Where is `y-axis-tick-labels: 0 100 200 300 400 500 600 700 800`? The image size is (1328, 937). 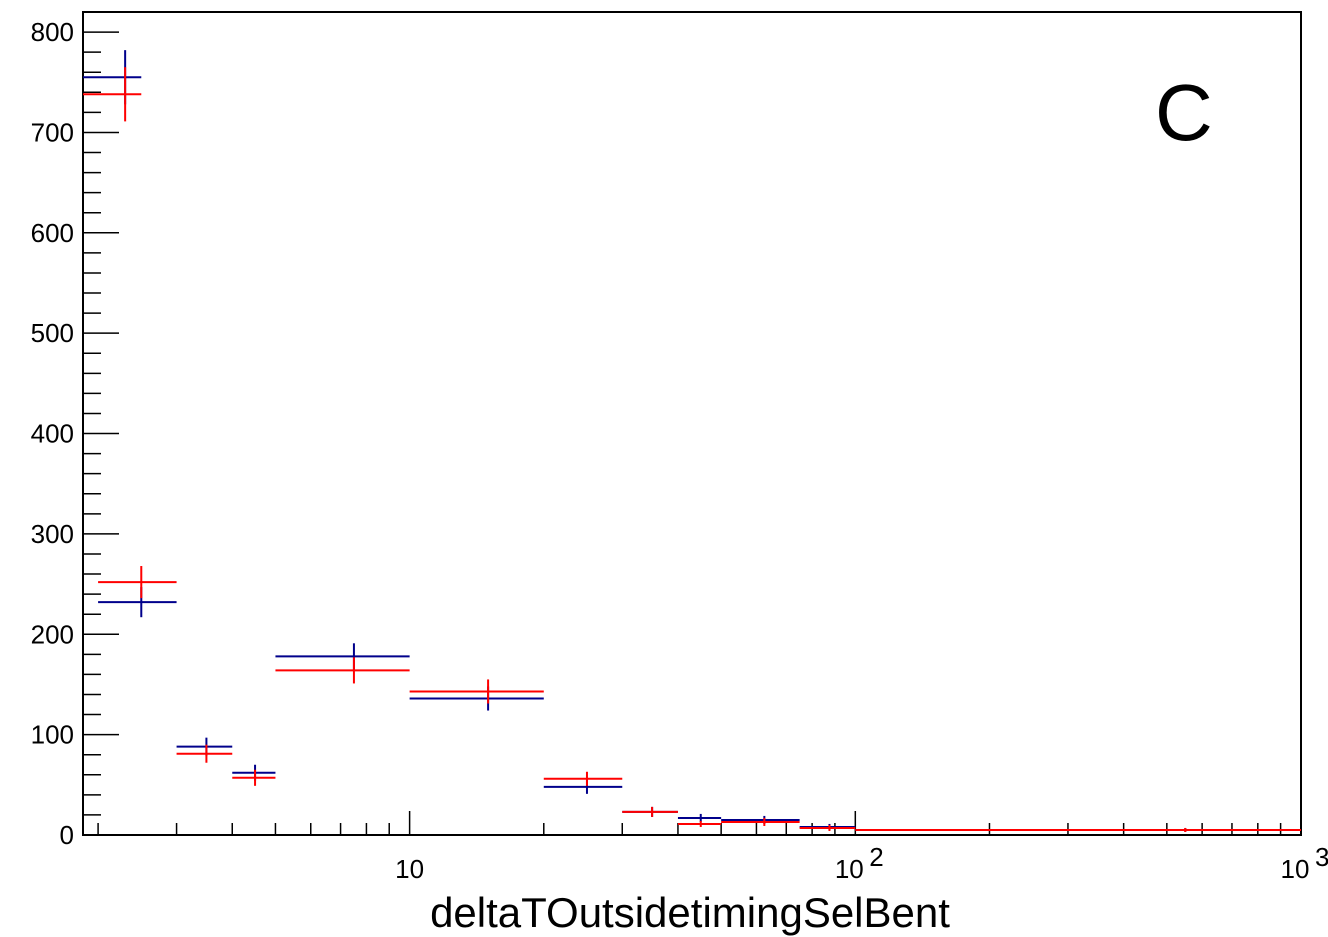 y-axis-tick-labels: 0 100 200 300 400 500 600 700 800 is located at coordinates (52, 433).